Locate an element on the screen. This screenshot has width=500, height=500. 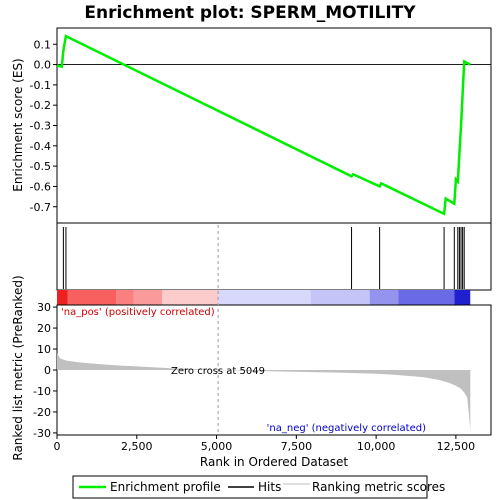
es-y-tick-label: 0.0 is located at coordinates (43, 65).